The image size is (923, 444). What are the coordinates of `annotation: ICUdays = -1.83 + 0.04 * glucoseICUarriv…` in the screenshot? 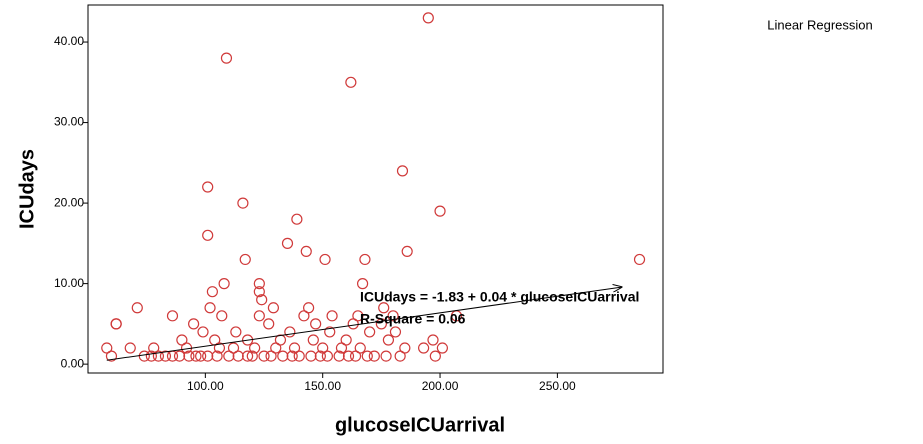 It's located at (499, 297).